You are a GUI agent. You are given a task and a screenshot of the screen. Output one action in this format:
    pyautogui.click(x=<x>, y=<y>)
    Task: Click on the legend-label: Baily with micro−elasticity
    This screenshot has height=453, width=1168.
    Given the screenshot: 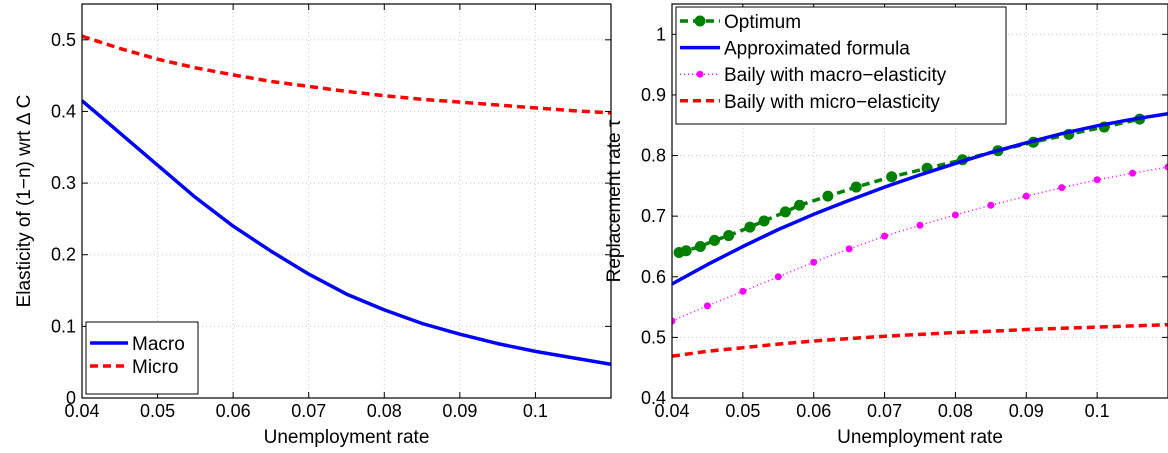 What is the action you would take?
    pyautogui.click(x=832, y=102)
    